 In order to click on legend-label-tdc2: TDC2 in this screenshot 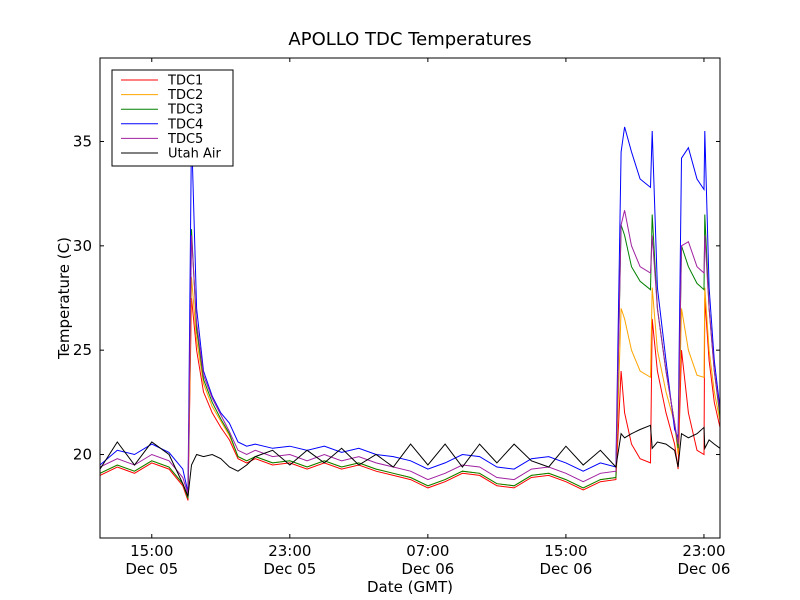, I will do `click(185, 95)`.